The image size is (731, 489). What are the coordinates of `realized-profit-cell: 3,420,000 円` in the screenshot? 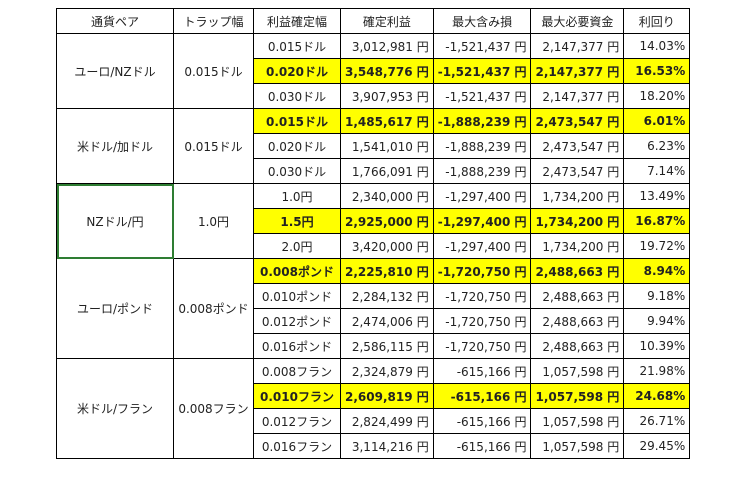 It's located at (387, 246).